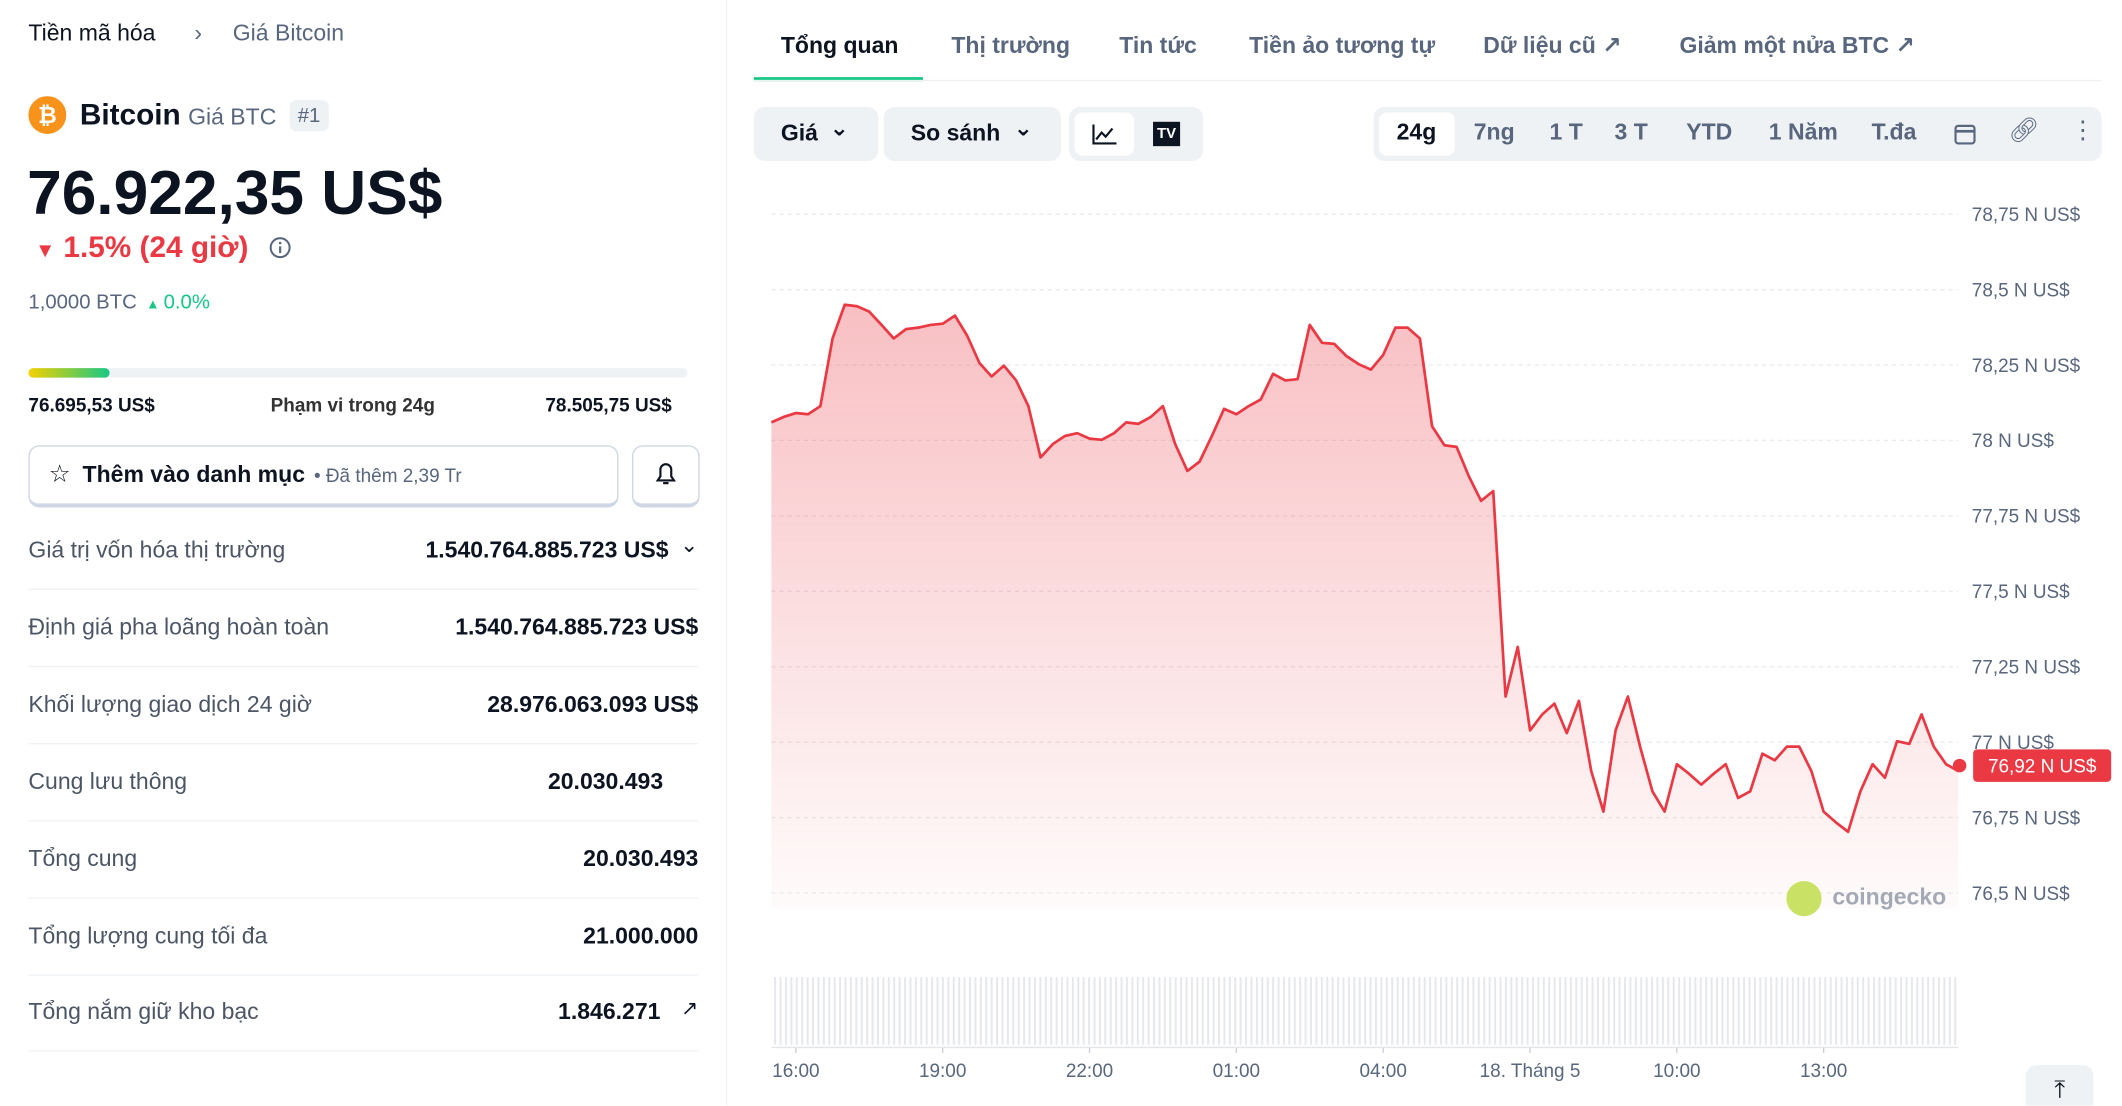 The height and width of the screenshot is (1106, 2122). What do you see at coordinates (2026, 215) in the screenshot?
I see `y-tick-label: 78,75 N US$` at bounding box center [2026, 215].